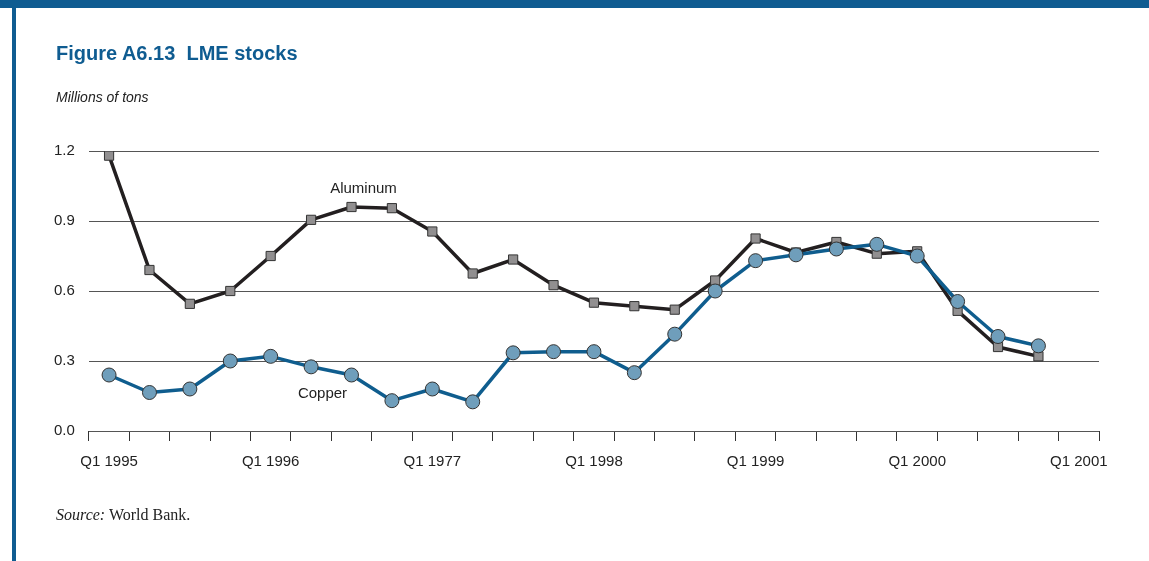 Image resolution: width=1149 pixels, height=561 pixels. What do you see at coordinates (322, 393) in the screenshot?
I see `series-label: Copper` at bounding box center [322, 393].